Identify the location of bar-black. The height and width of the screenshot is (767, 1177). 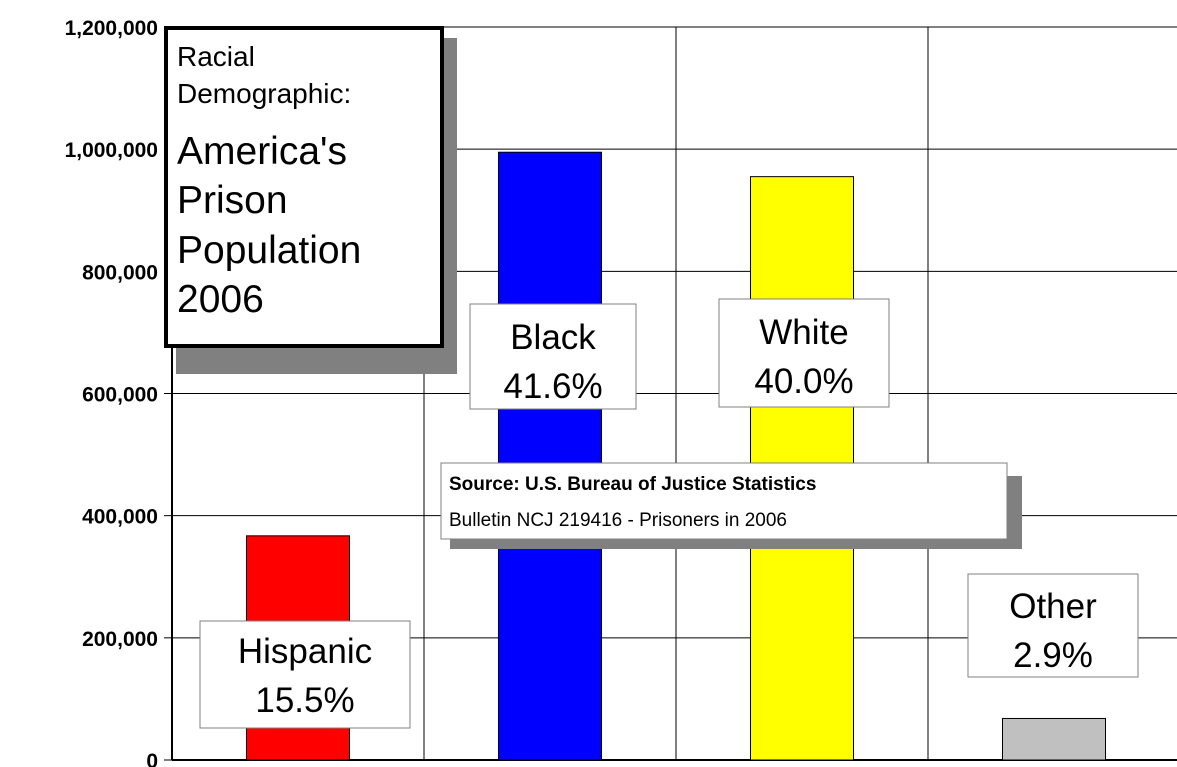
(550, 456).